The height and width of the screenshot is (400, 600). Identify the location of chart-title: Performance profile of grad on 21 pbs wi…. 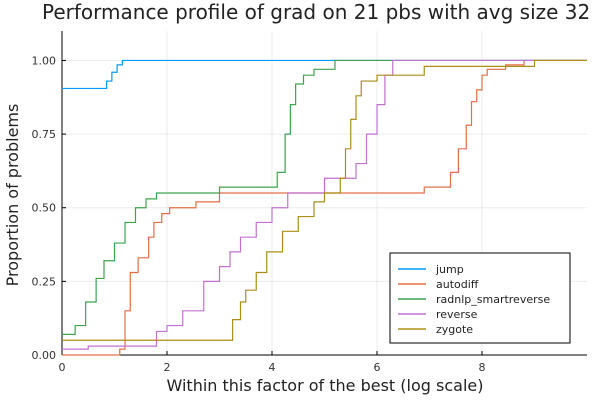
(316, 12).